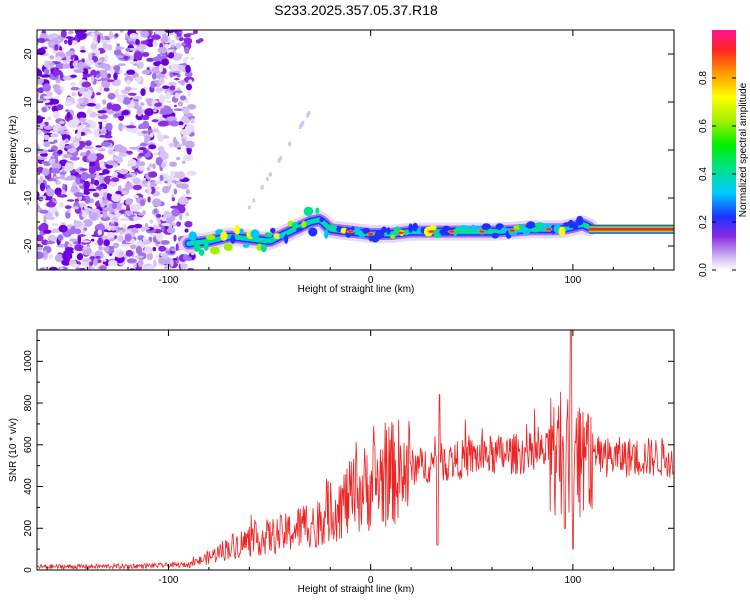 This screenshot has height=600, width=750. I want to click on snr-xlabel: Height of straight line (km), so click(356, 589).